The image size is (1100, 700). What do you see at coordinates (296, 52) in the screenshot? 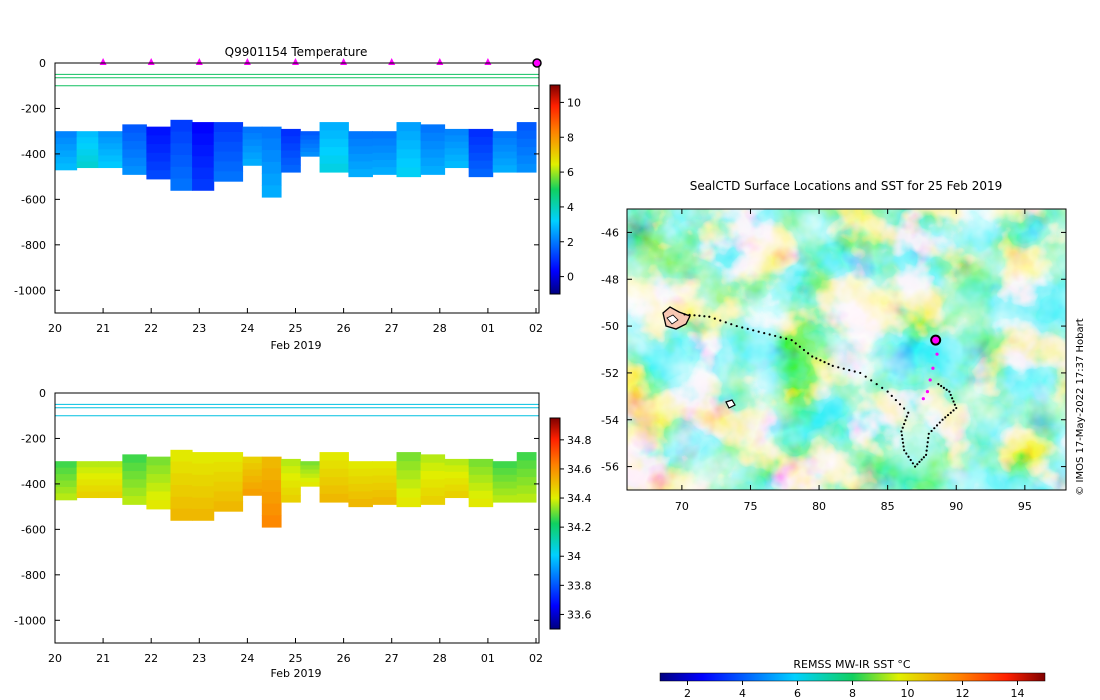
I see `temp-title: Q9901154 Temperature` at bounding box center [296, 52].